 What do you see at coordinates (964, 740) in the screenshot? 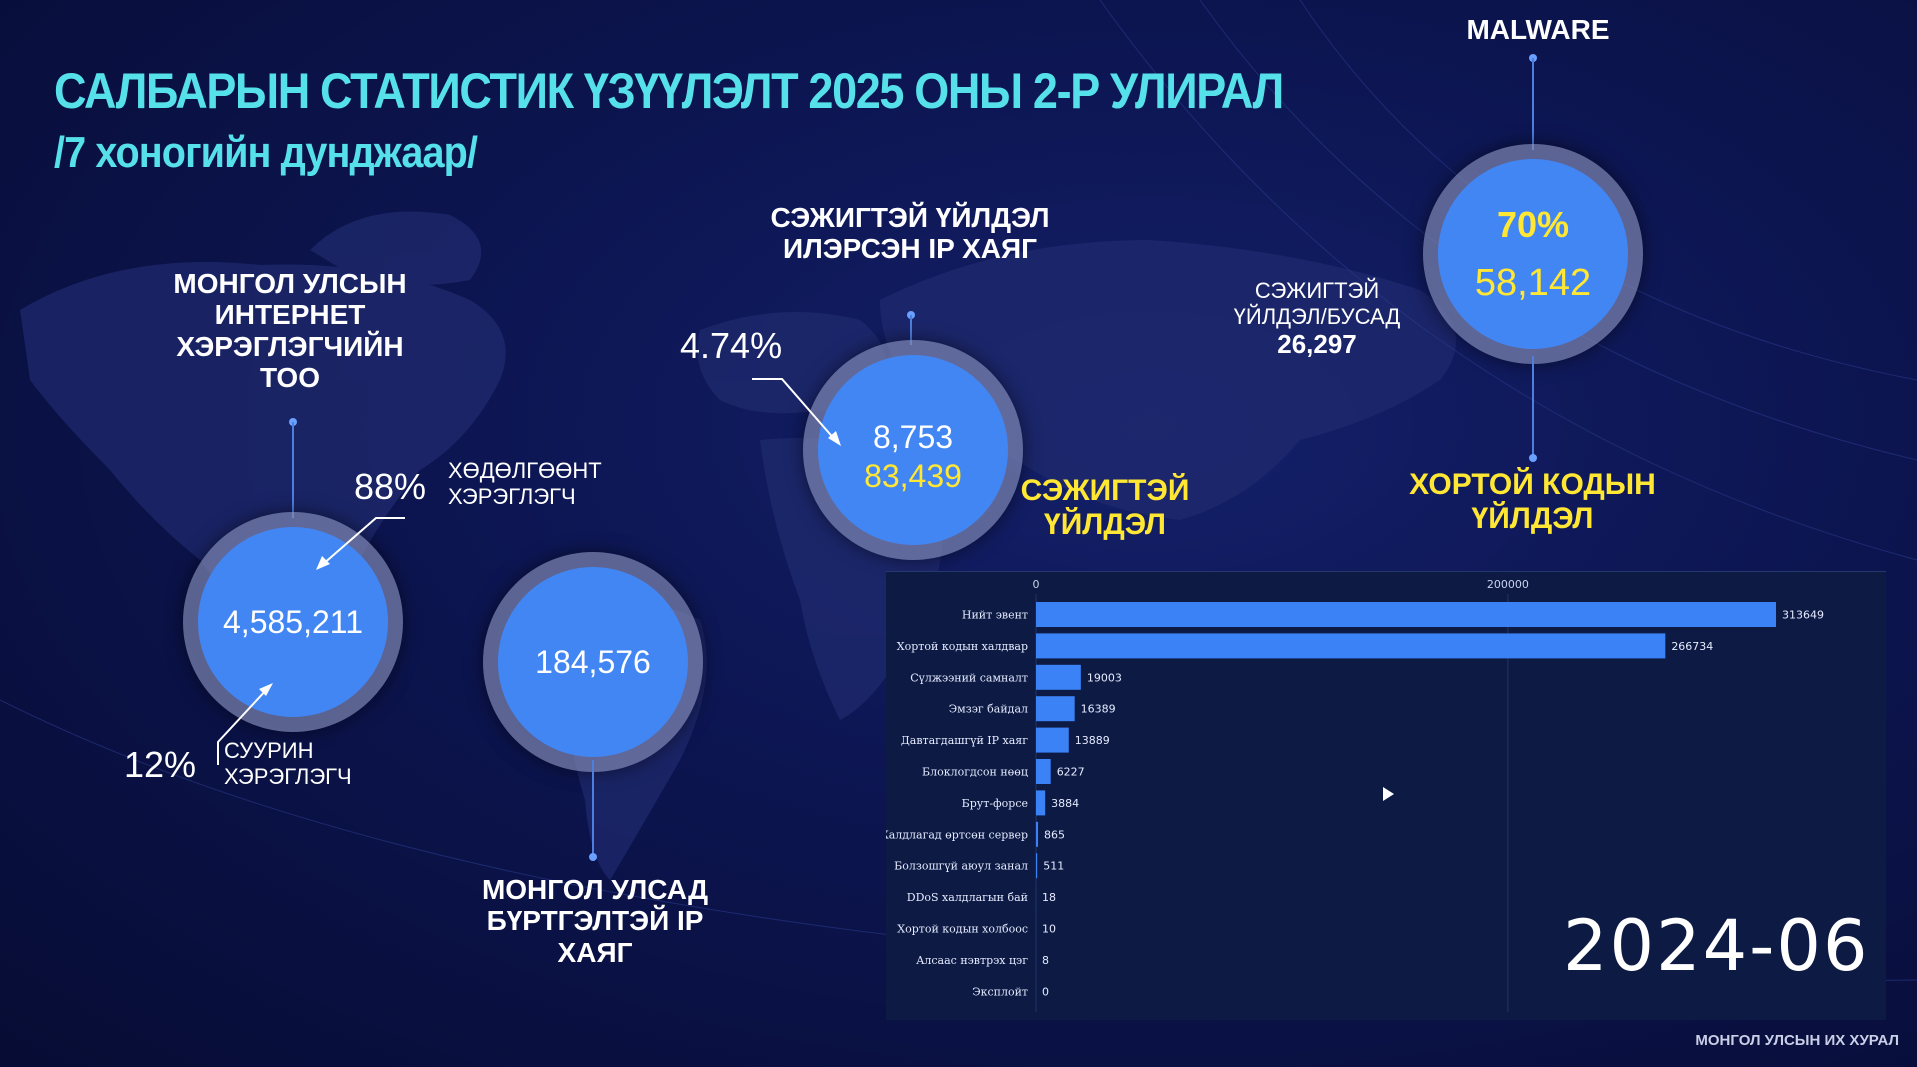
I see `category-label: Давтагдашгүй IP хаяг` at bounding box center [964, 740].